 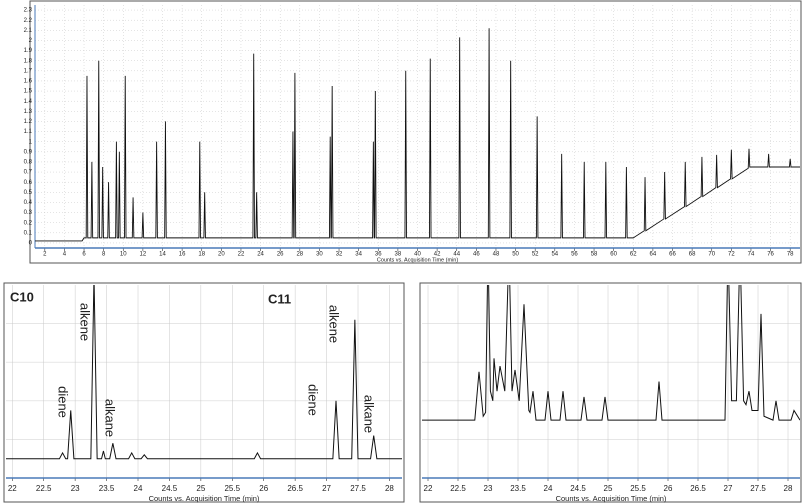 I want to click on x-tick-label: 76, so click(x=770, y=255).